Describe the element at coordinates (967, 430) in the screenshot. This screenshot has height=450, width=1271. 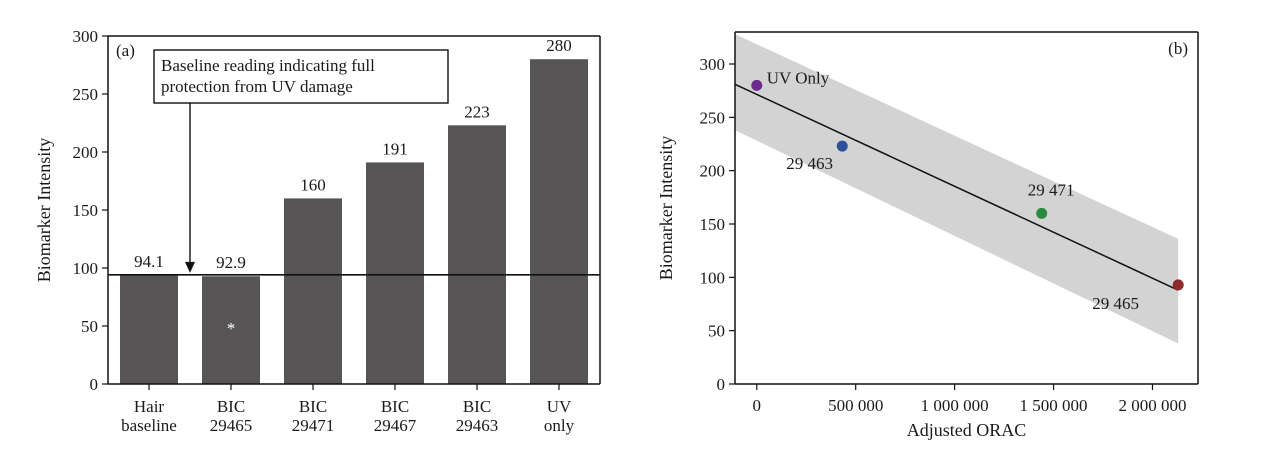
I see `x-axis-title-b: Adjusted ORAC` at that location.